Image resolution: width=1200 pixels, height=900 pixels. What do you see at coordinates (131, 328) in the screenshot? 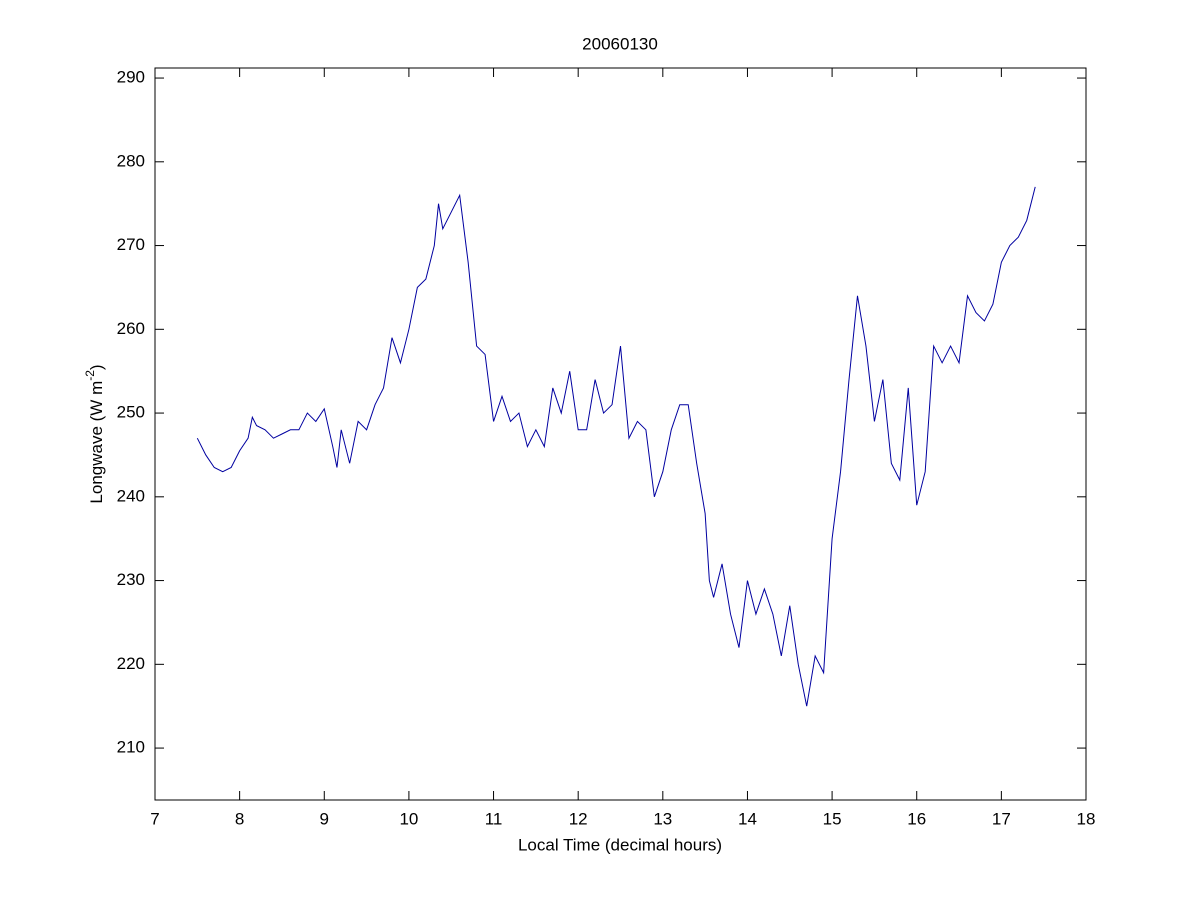
I see `y-tick-label: 260` at bounding box center [131, 328].